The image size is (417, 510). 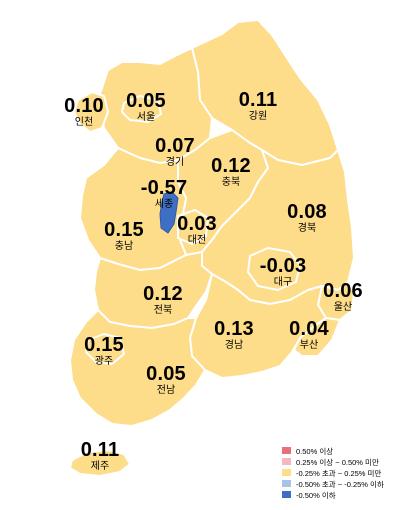 What do you see at coordinates (234, 329) in the screenshot?
I see `value-gyeongnam: 0.13` at bounding box center [234, 329].